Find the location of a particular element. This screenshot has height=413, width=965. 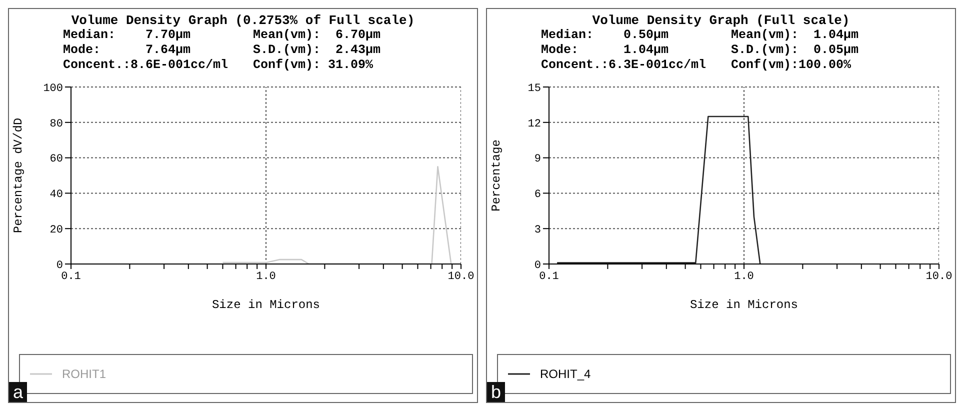

y-tick-label: 6 is located at coordinates (537, 195).